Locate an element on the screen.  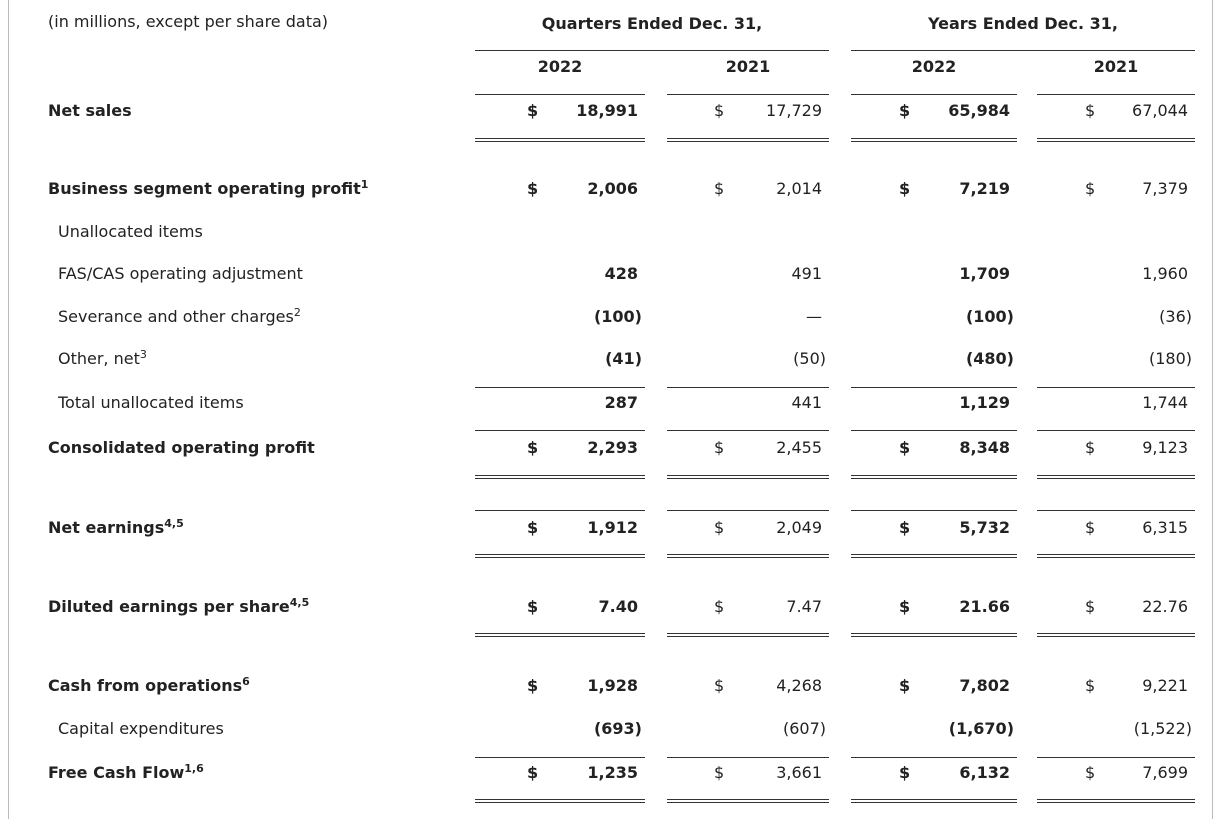
cell-value: 9,221 is located at coordinates (1165, 685).